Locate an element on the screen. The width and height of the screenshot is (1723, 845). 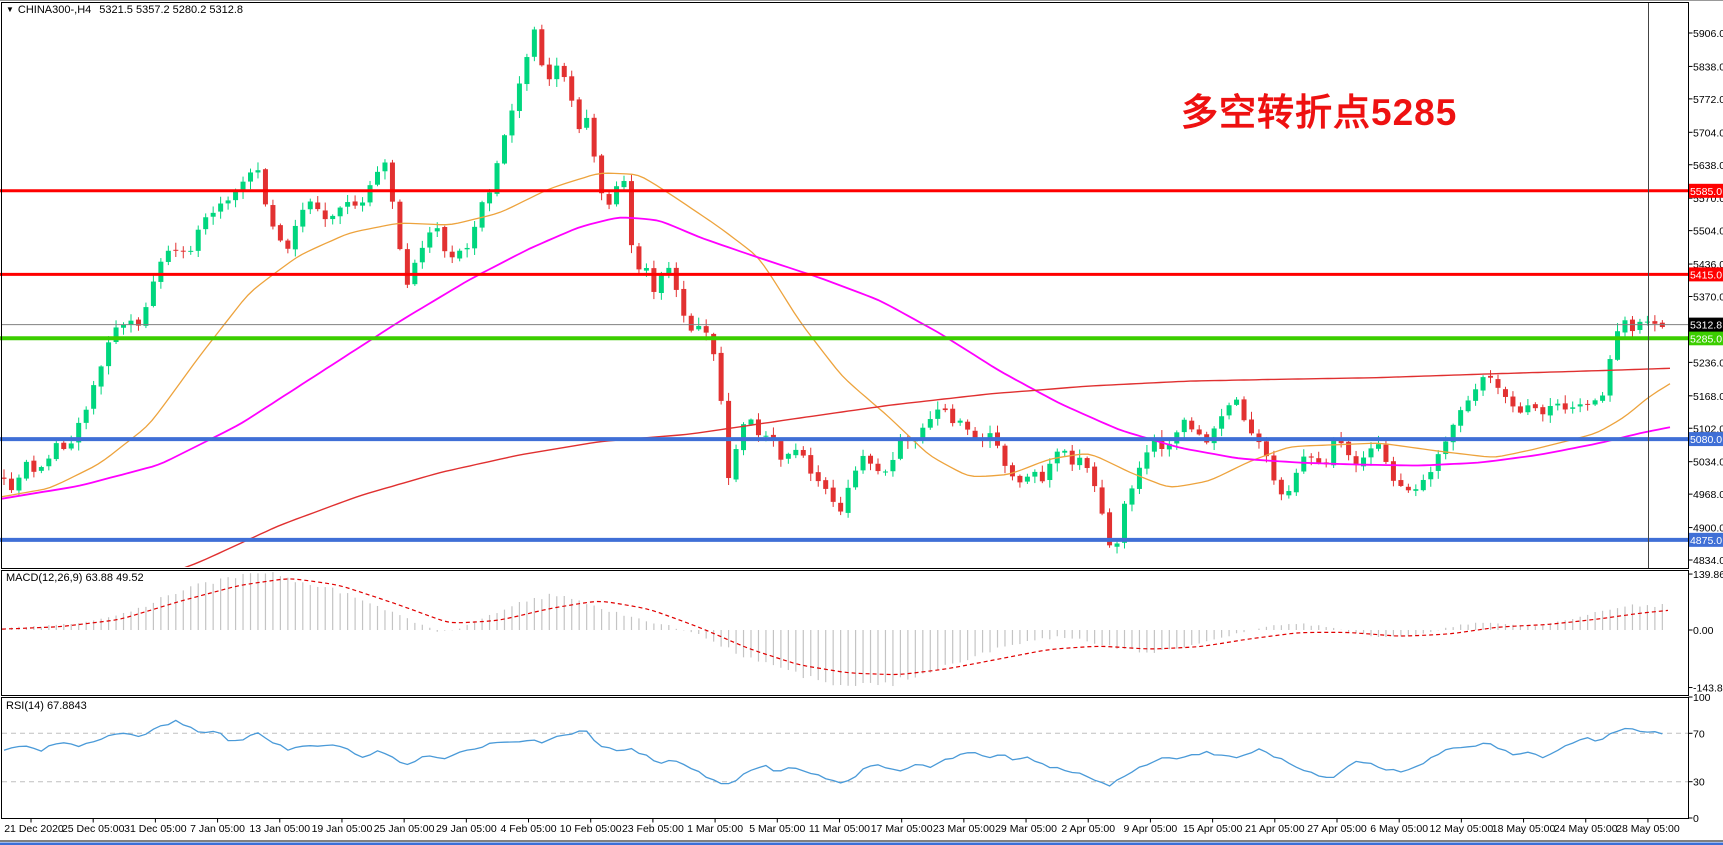
rsi-panel is located at coordinates (845, 753).